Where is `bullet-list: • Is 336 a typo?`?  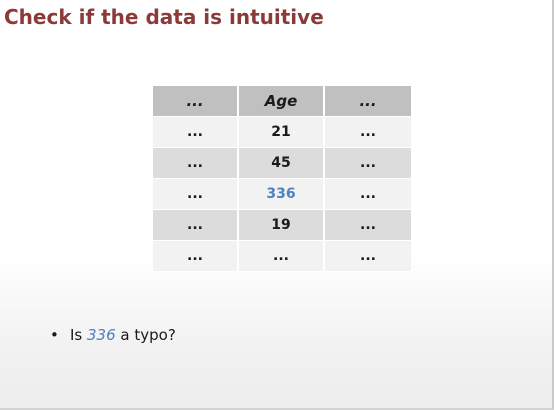 bullet-list: • Is 336 a typo? is located at coordinates (113, 335).